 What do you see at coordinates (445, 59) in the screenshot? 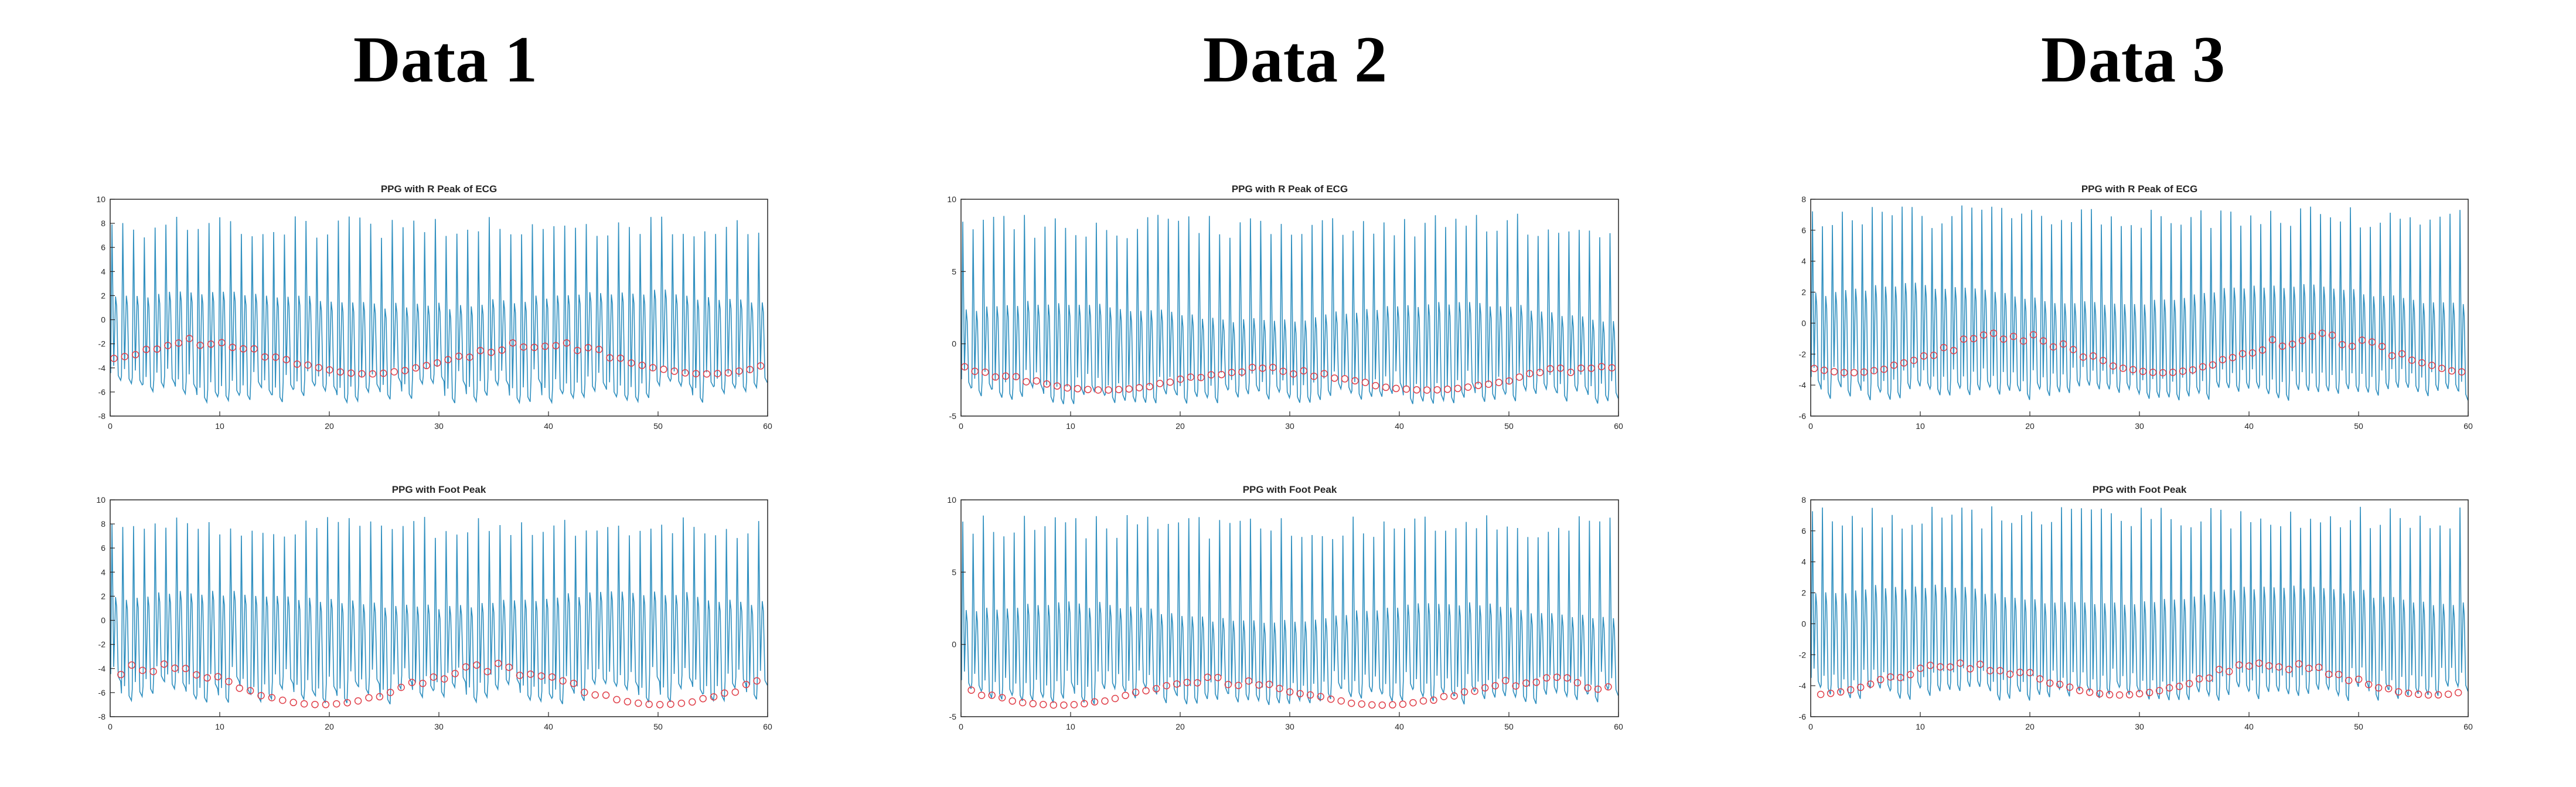
I see `column-title-data-1: Data 1` at bounding box center [445, 59].